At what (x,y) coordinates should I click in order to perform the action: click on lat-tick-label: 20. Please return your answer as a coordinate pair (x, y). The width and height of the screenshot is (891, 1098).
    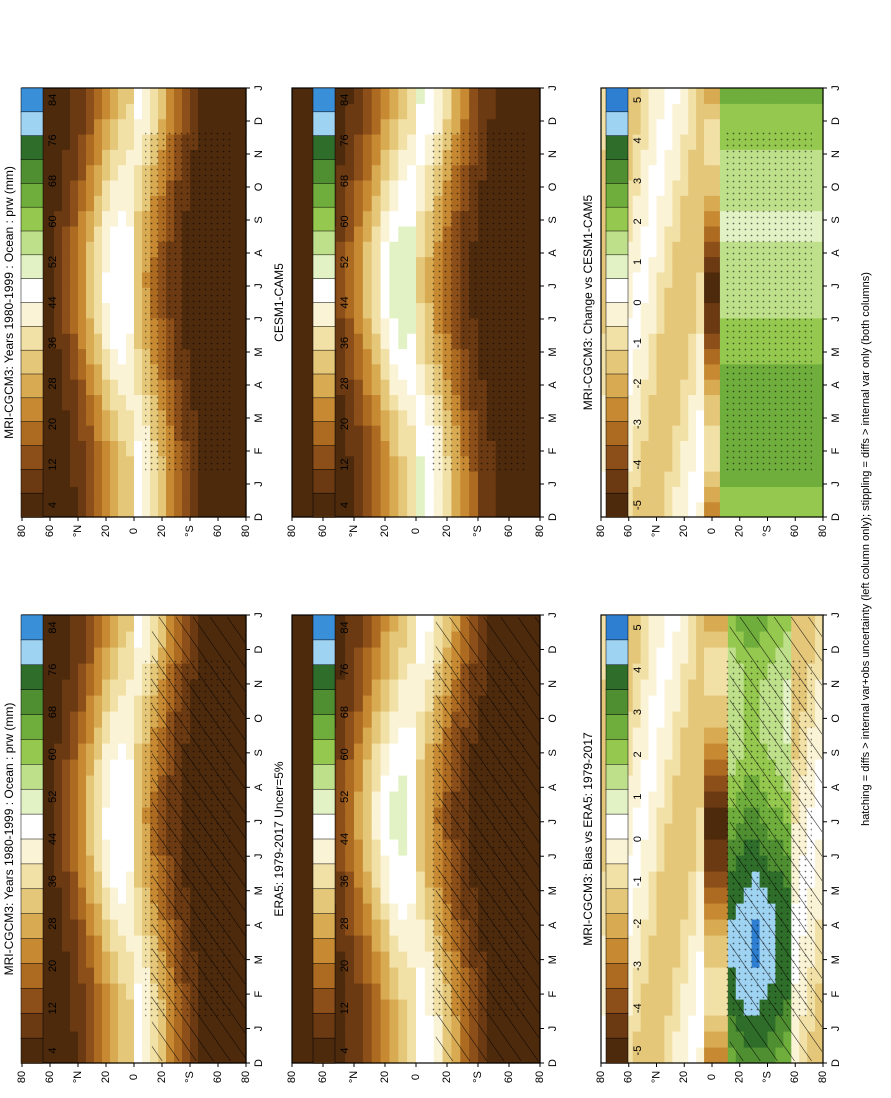
    Looking at the image, I should click on (447, 1077).